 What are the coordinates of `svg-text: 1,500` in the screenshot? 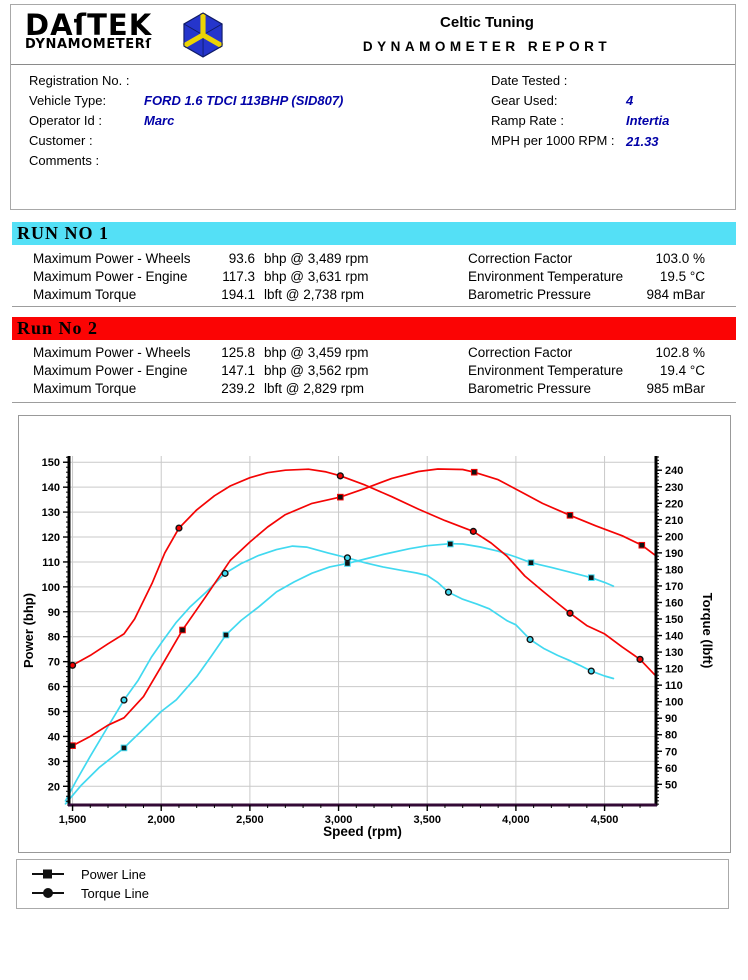 It's located at (73, 820).